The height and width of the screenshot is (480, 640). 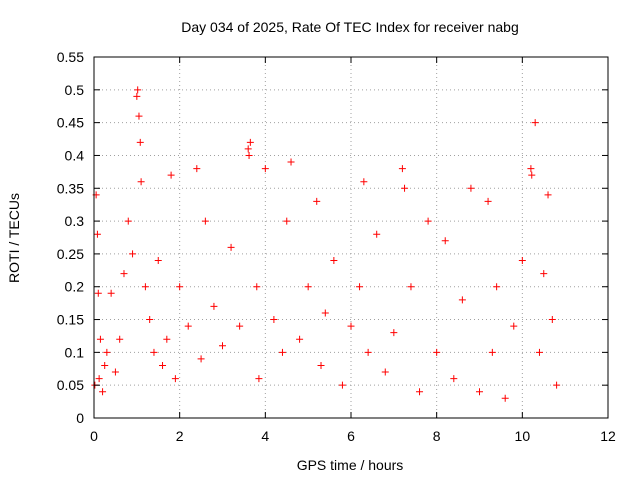 What do you see at coordinates (180, 436) in the screenshot?
I see `x-tick-label: 2` at bounding box center [180, 436].